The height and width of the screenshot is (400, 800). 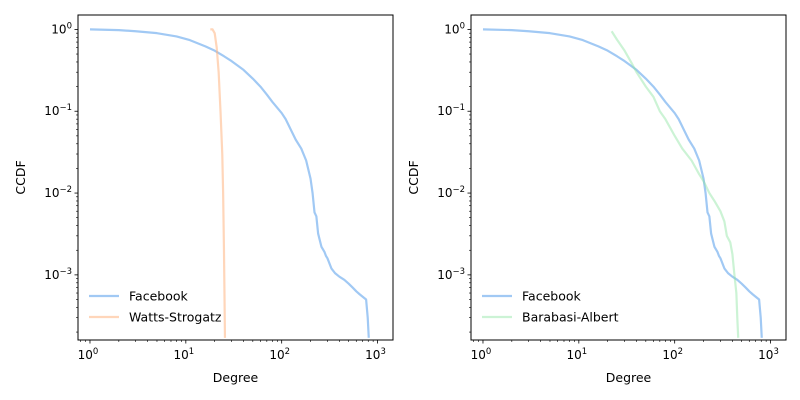 What do you see at coordinates (155, 307) in the screenshot?
I see `legend: Facebook Watts-Strogatz` at bounding box center [155, 307].